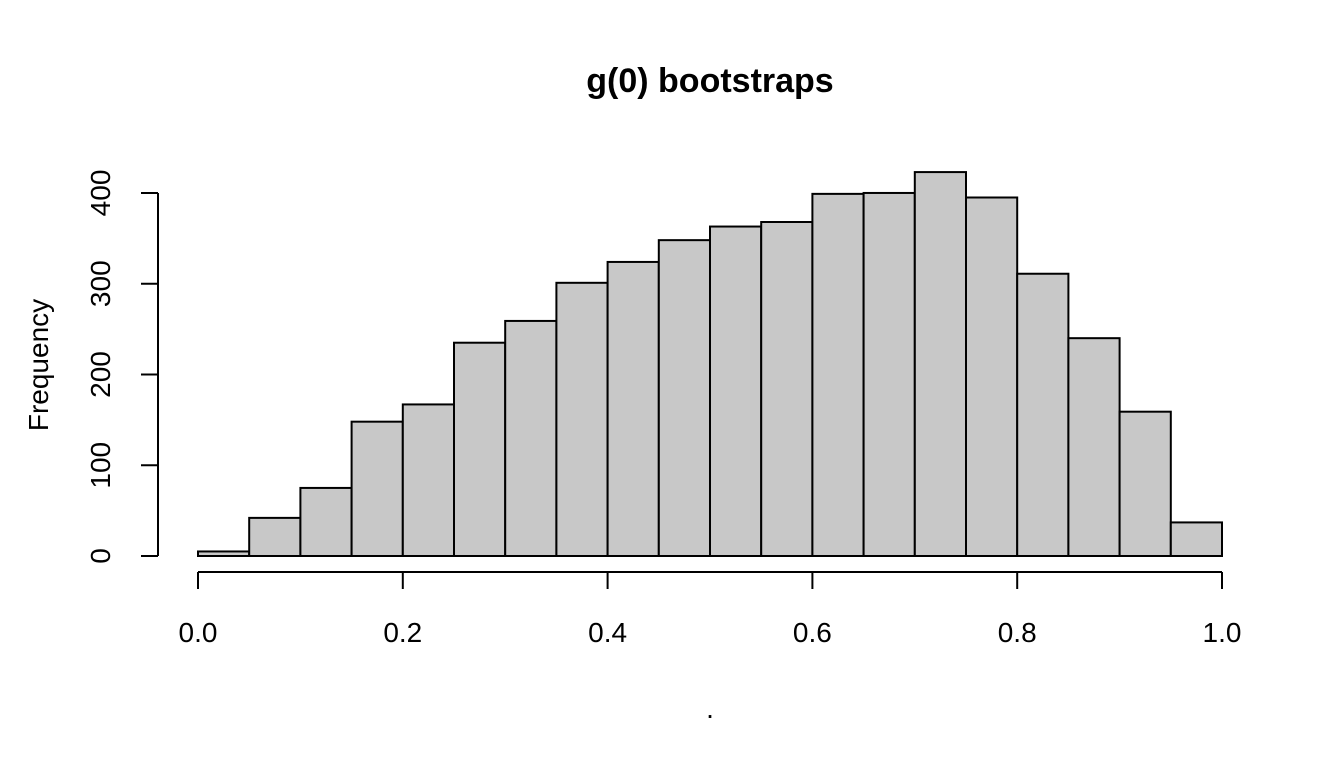 This screenshot has height=768, width=1344. Describe the element at coordinates (710, 708) in the screenshot. I see `x-axis-label: .` at that location.